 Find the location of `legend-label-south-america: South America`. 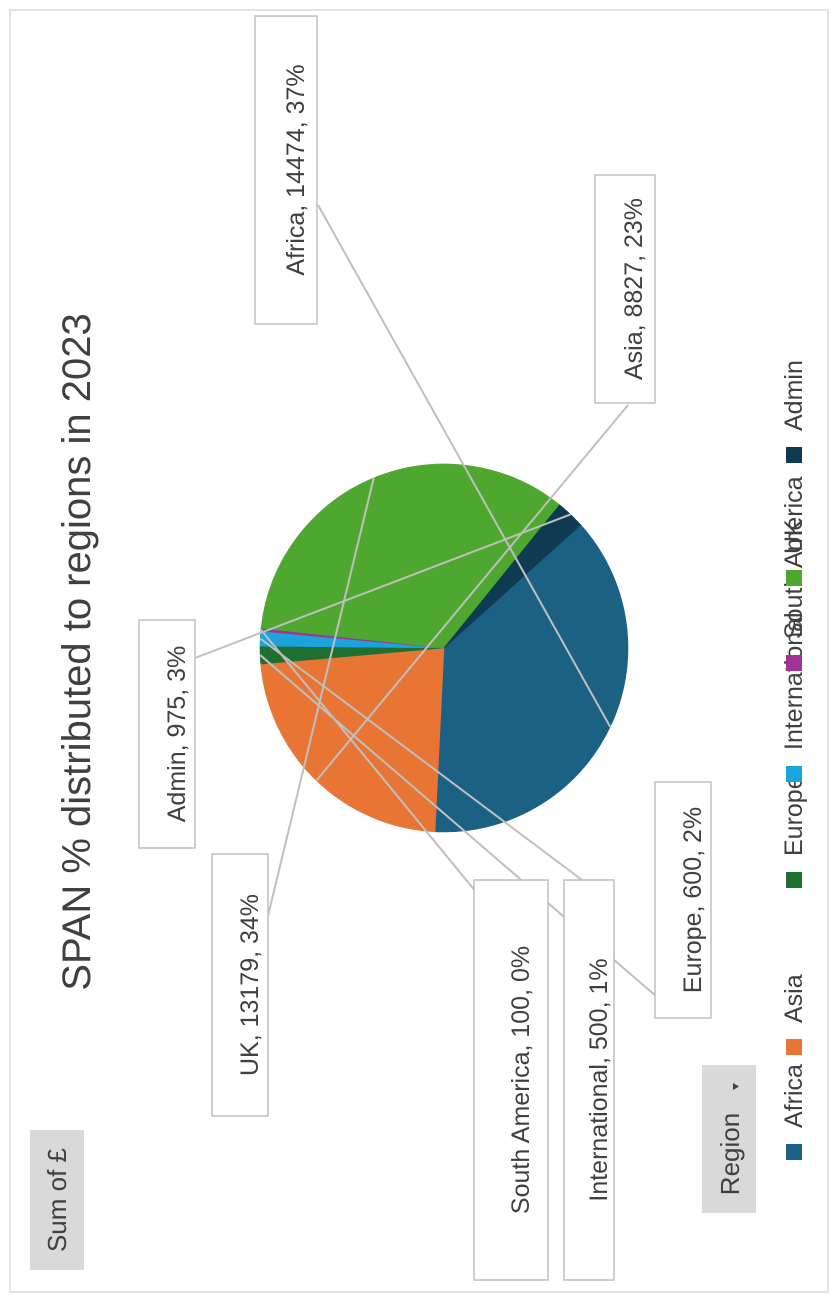

legend-label-south-america: South America is located at coordinates (794, 557).